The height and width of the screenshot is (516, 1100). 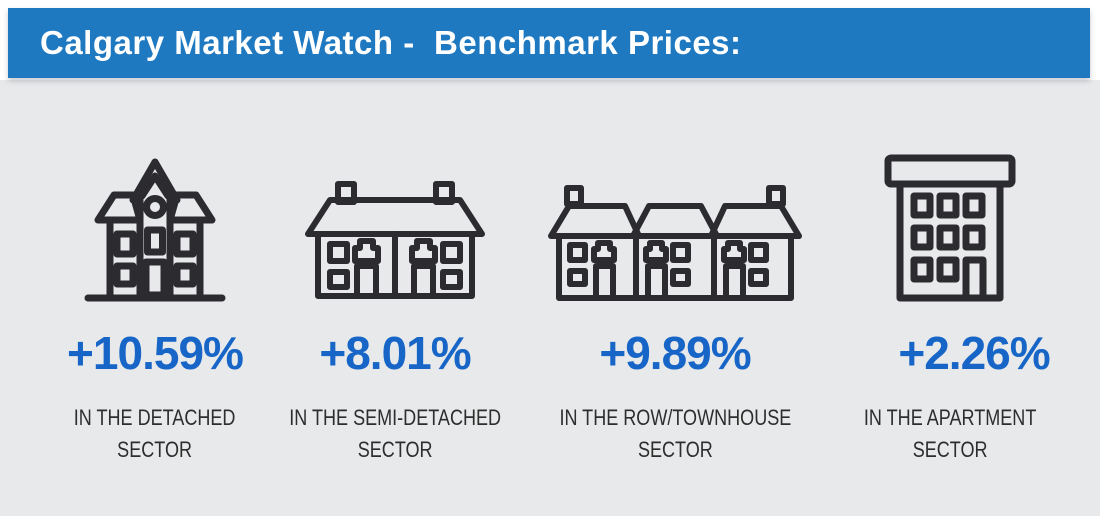 I want to click on sector-label-row-townhouse: IN THE ROW/TOWNHOUSE SECTOR, so click(x=675, y=434).